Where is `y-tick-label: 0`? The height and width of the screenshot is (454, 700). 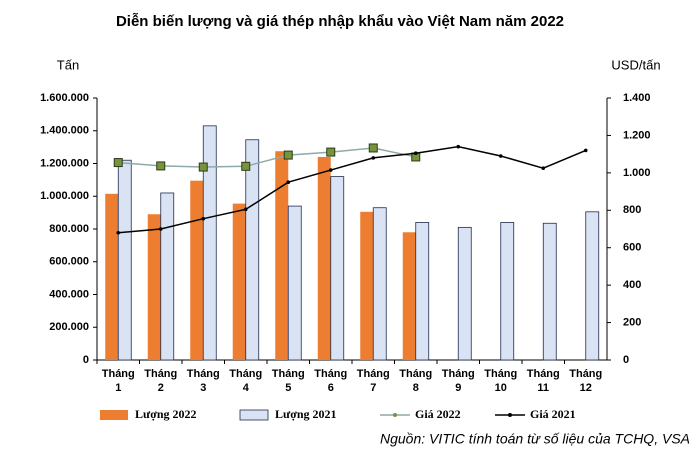 y-tick-label: 0 is located at coordinates (86, 360).